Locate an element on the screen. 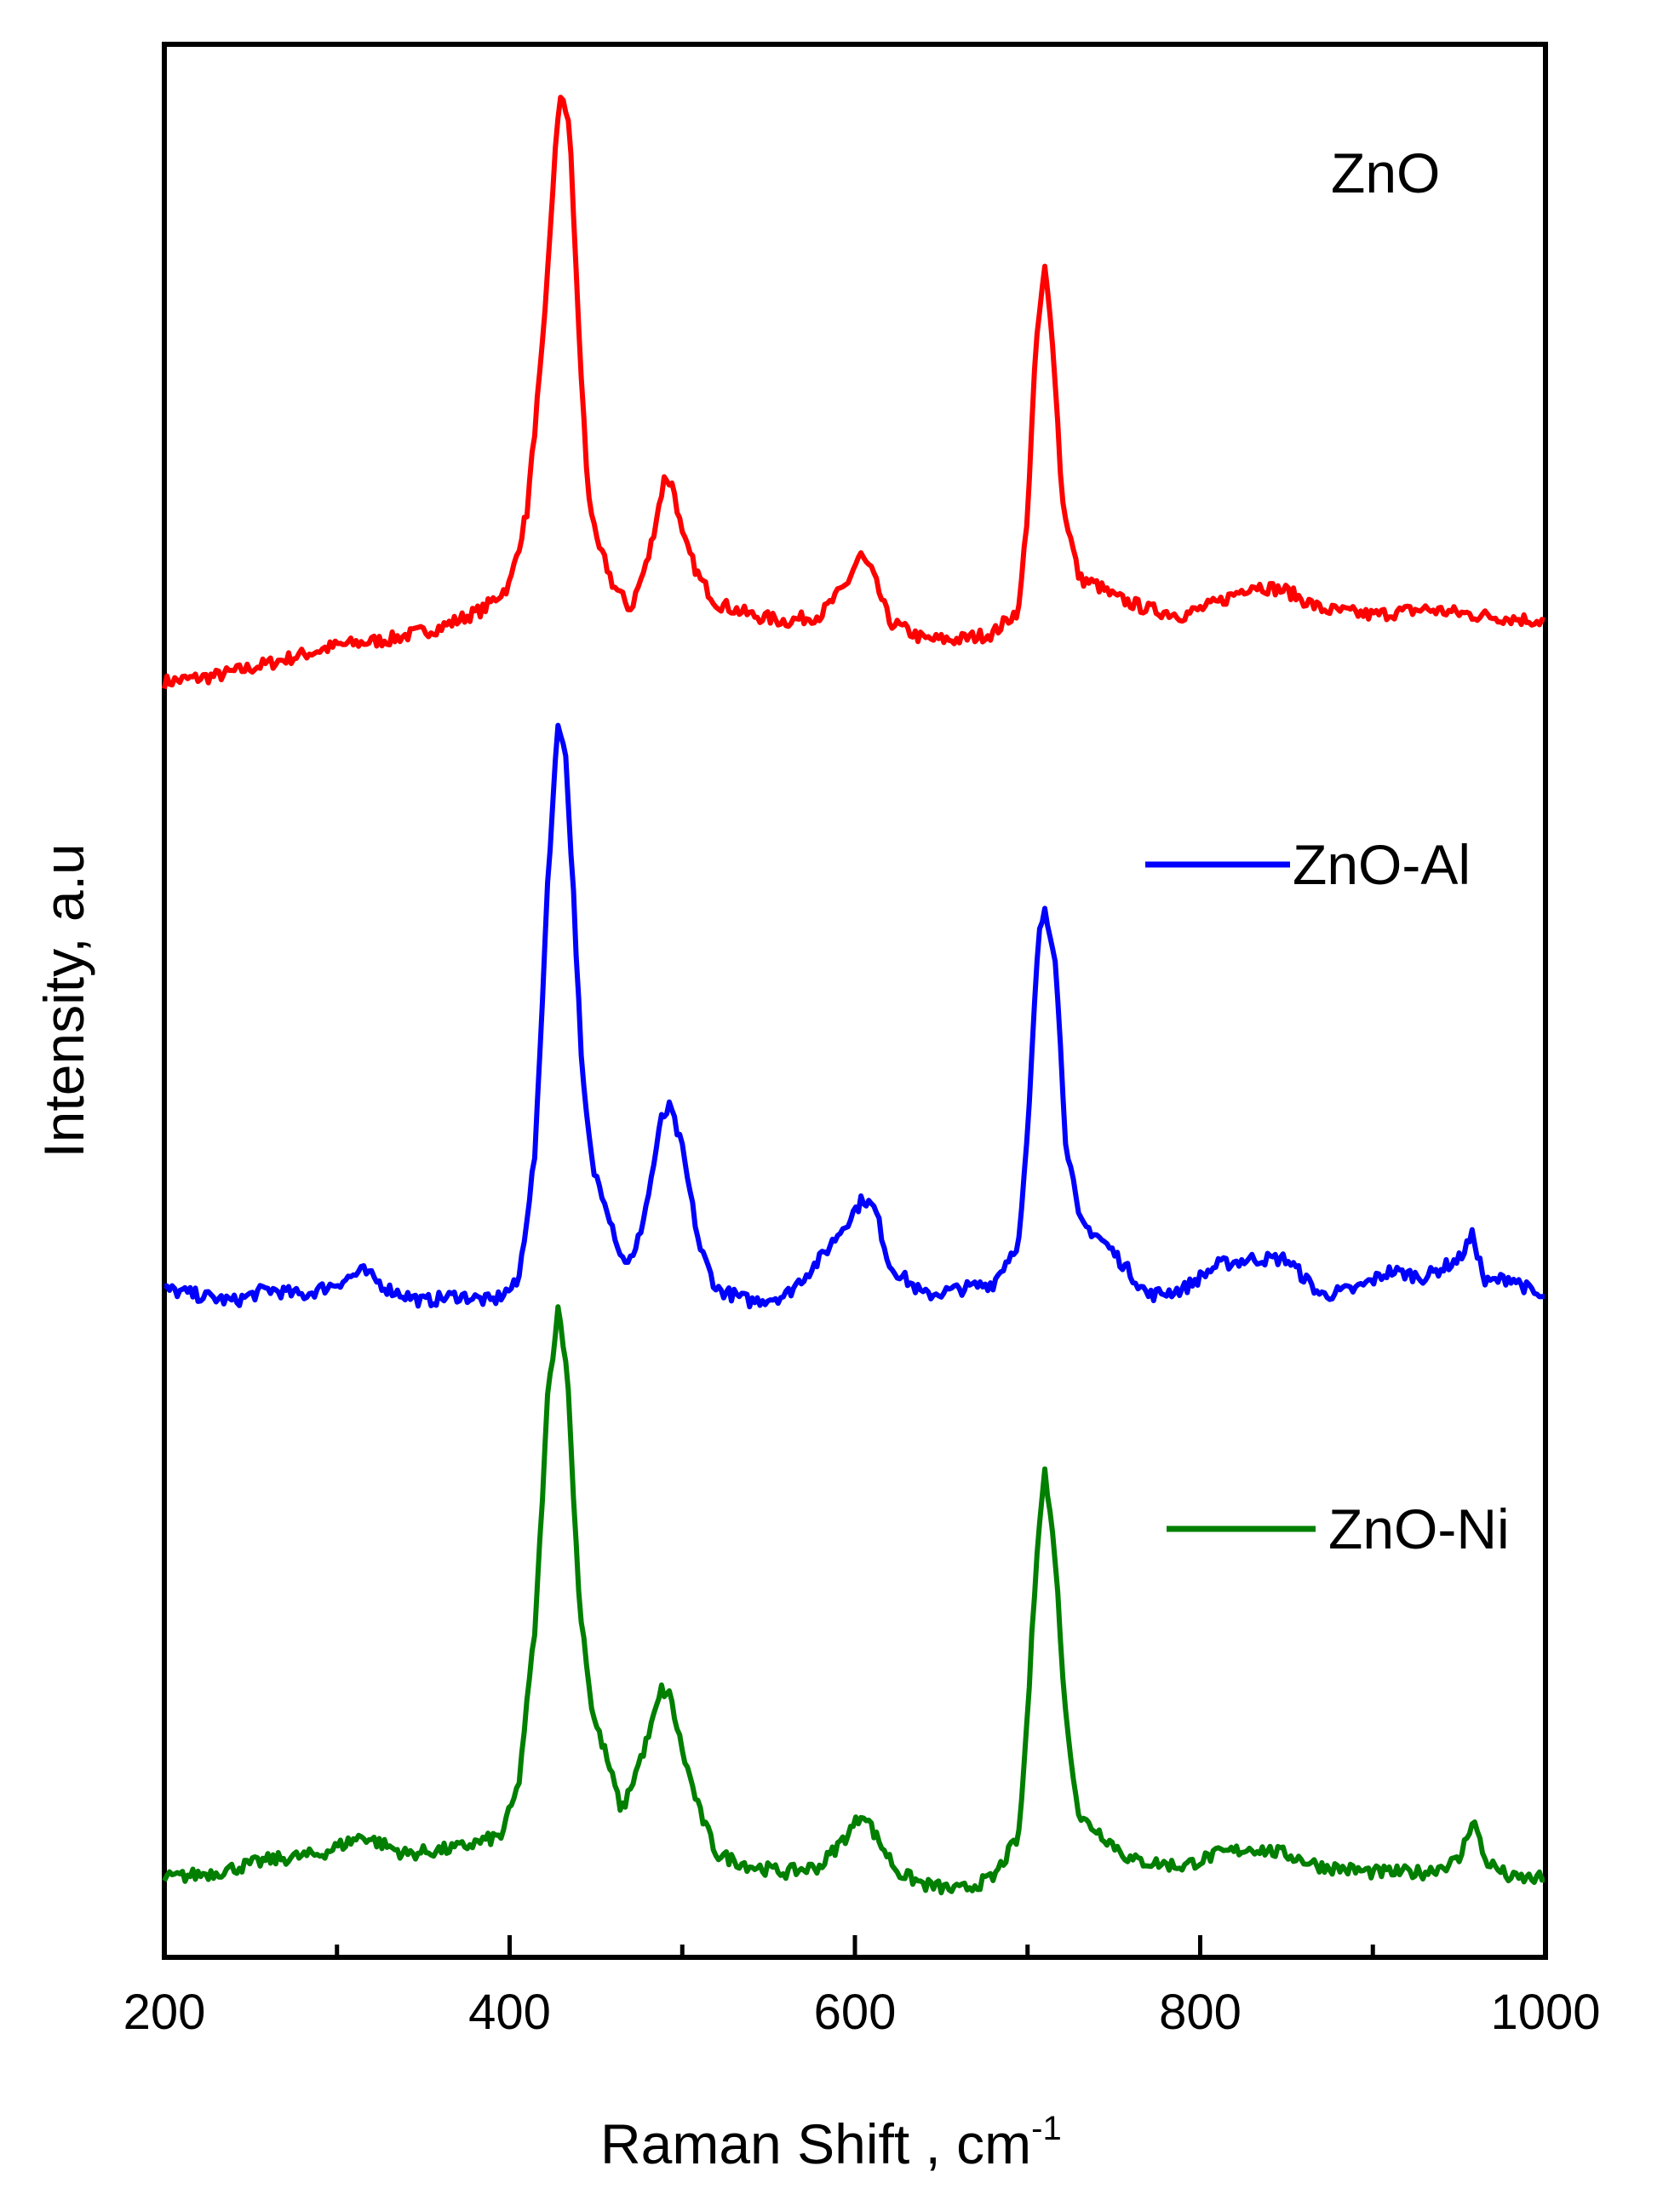 This screenshot has height=2212, width=1663. x-tick-label: 800 is located at coordinates (1201, 2012).